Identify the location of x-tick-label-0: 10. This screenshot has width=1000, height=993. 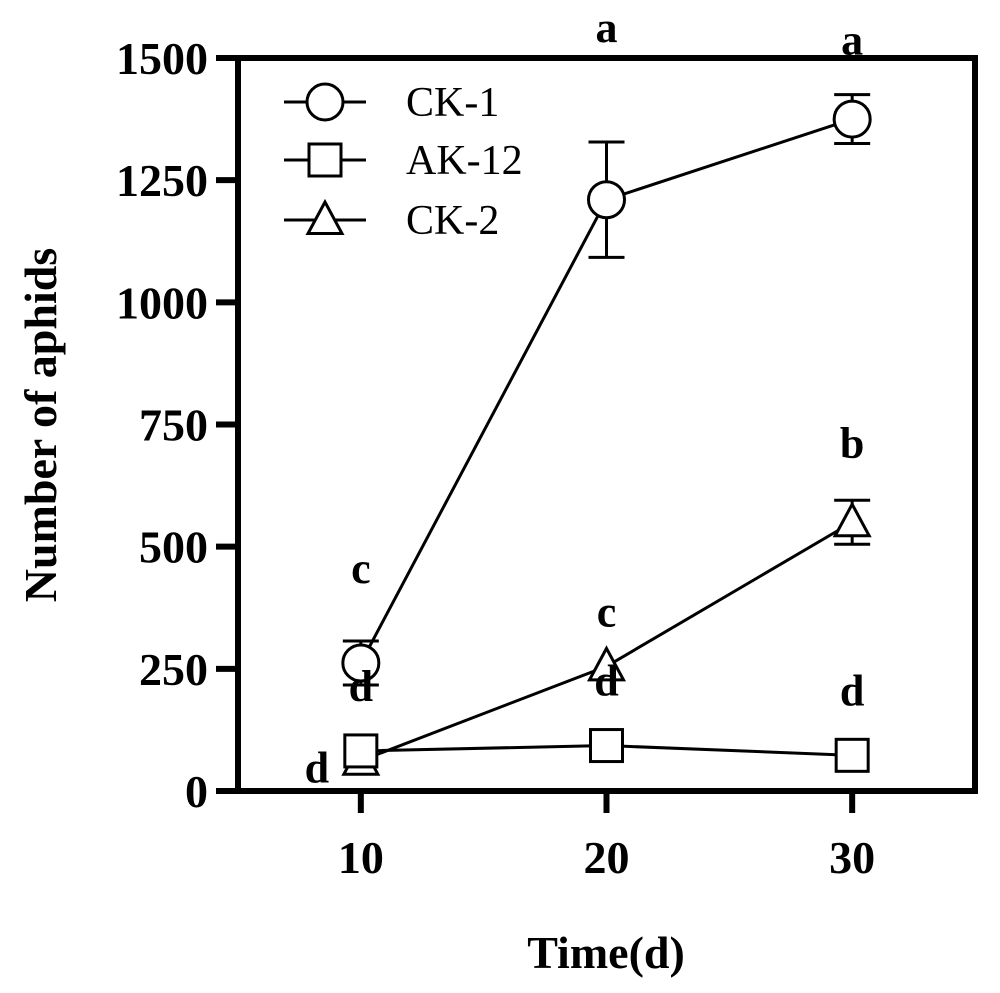
(361, 857).